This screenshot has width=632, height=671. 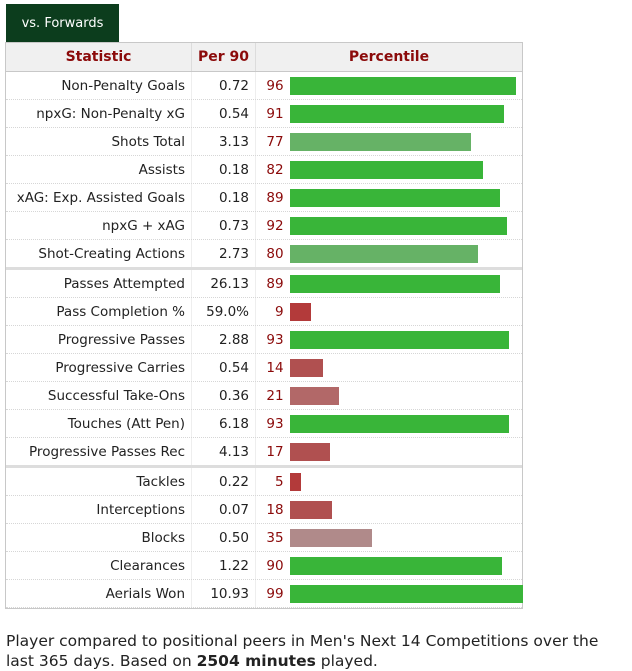 I want to click on percentile-value: 77, so click(x=275, y=141).